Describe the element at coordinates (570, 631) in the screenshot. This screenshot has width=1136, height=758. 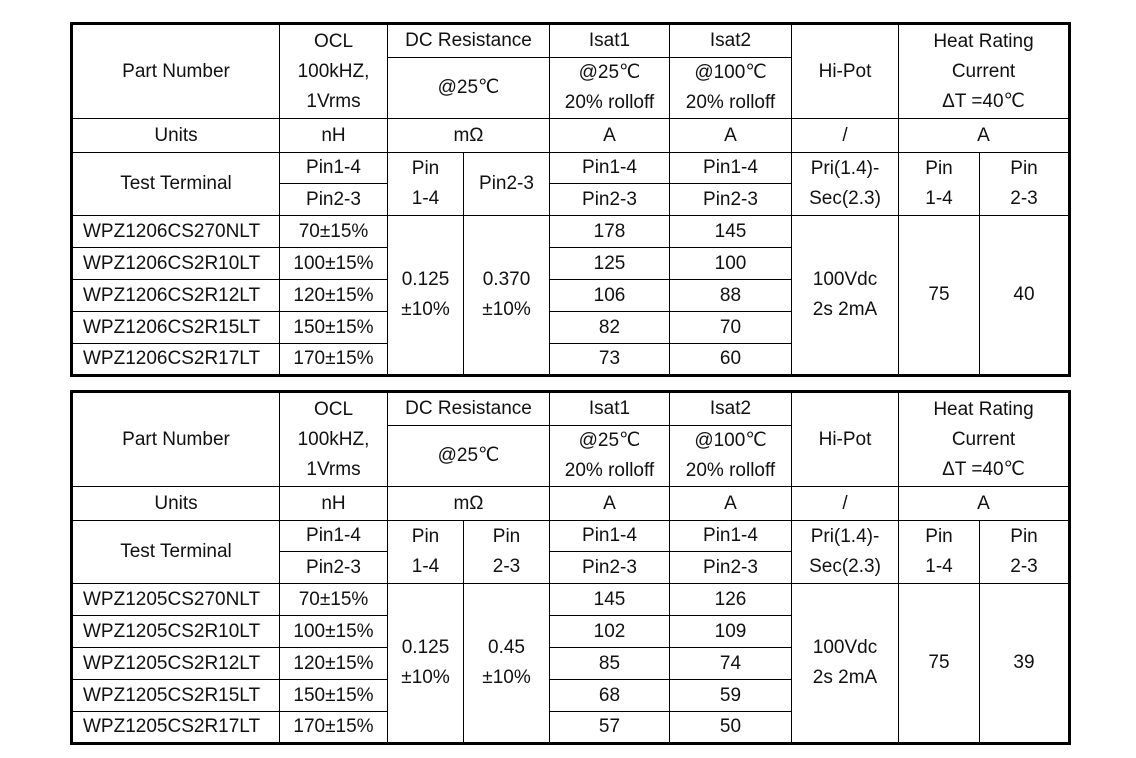
I see `table-row: WPZ1205CS2R10LT 100±15% 102 109` at that location.